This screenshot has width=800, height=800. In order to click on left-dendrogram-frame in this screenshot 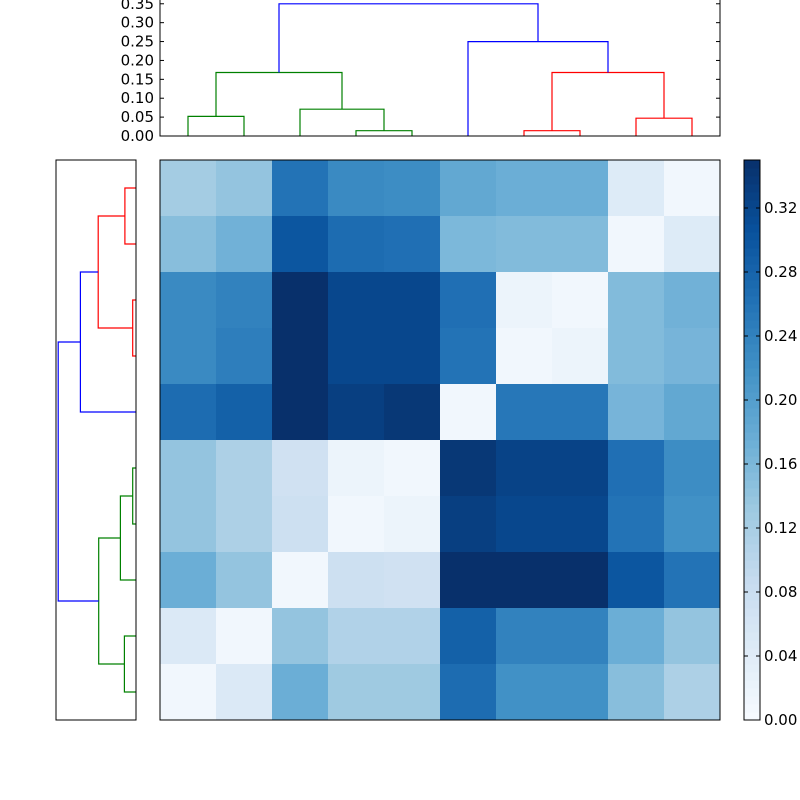, I will do `click(96, 440)`.